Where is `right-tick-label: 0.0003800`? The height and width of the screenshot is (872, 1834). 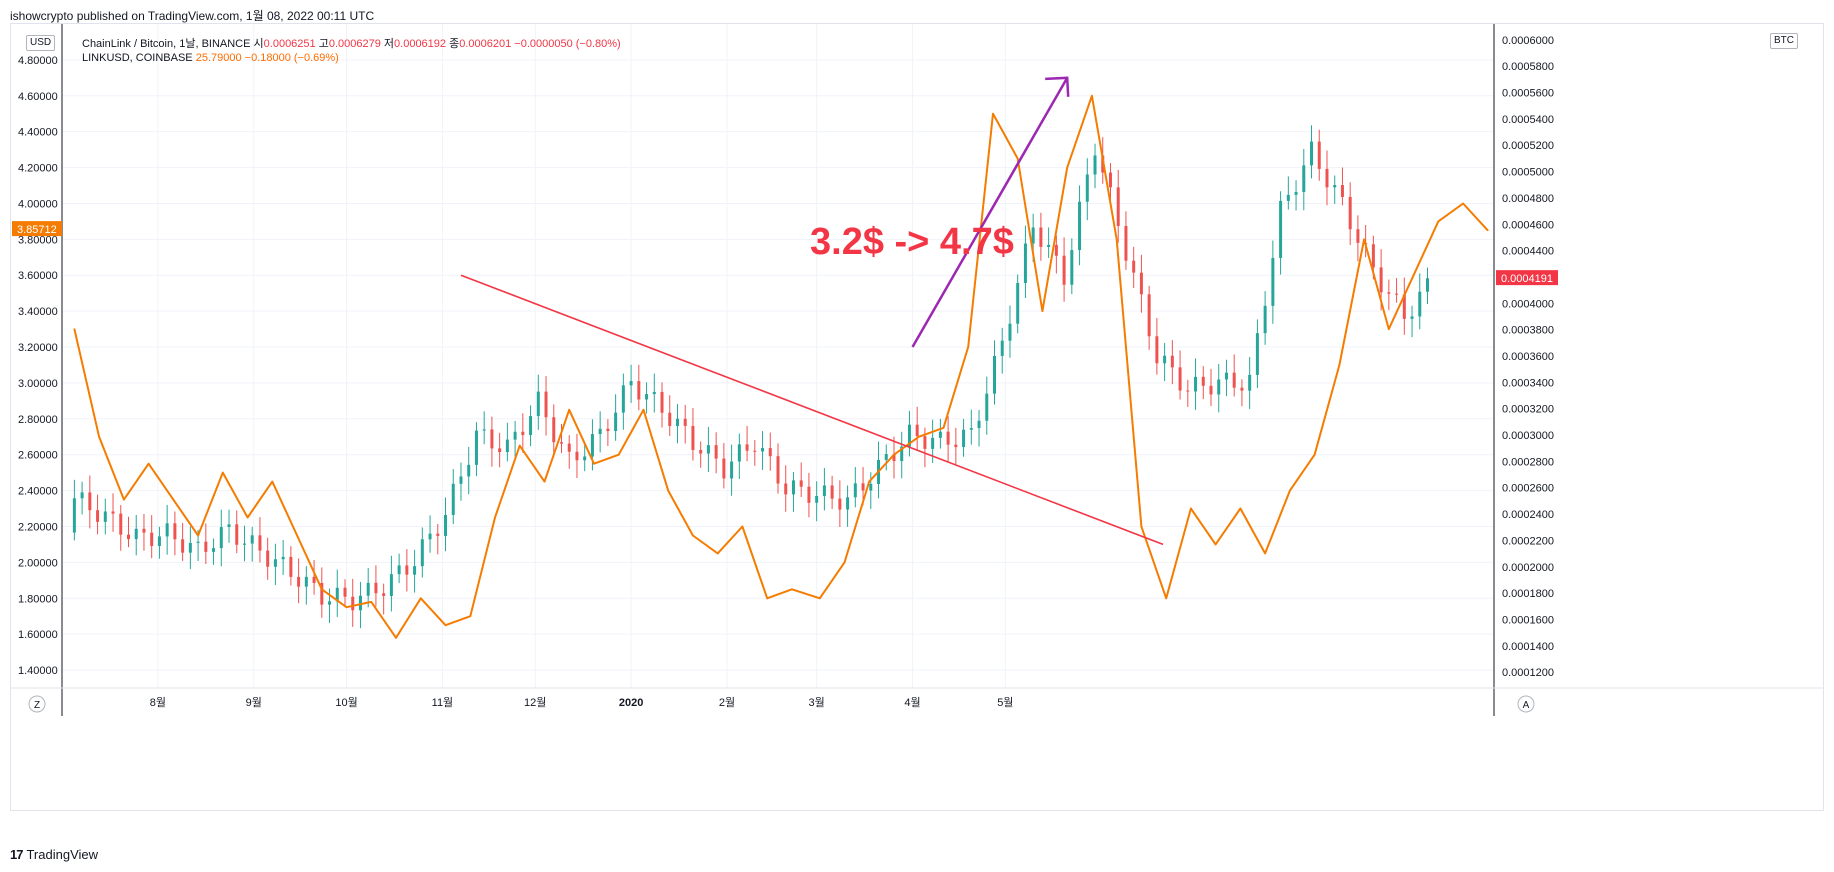 right-tick-label: 0.0003800 is located at coordinates (1528, 331).